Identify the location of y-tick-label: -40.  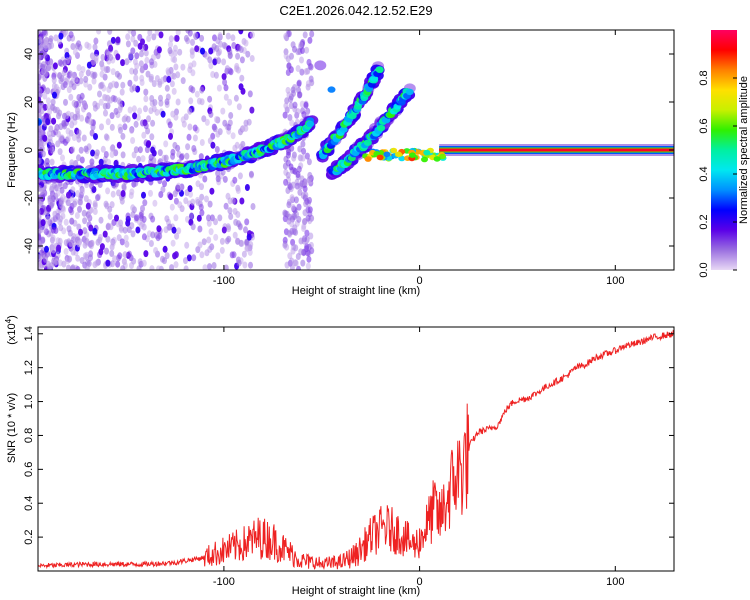
(29, 246).